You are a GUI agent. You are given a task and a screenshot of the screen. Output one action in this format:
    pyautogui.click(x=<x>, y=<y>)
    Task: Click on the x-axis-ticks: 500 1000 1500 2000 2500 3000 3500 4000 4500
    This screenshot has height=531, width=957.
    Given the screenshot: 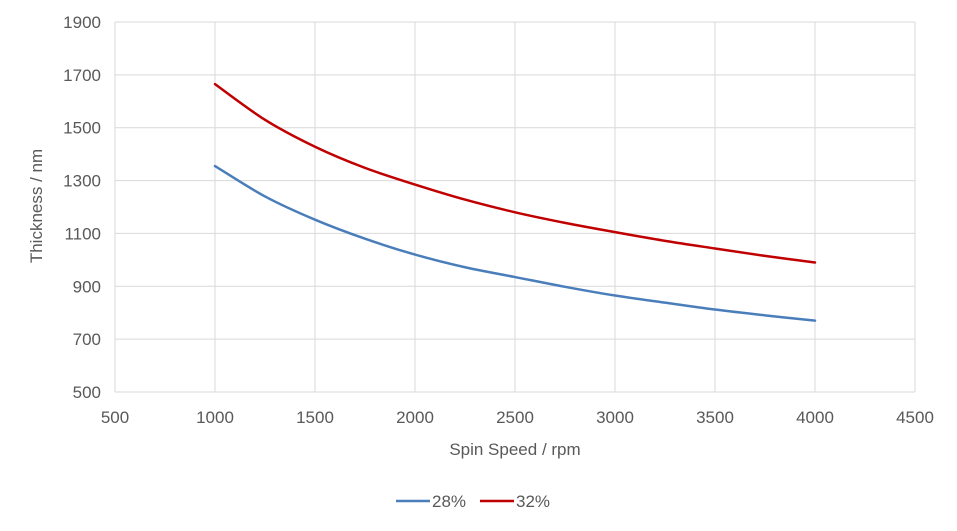 What is the action you would take?
    pyautogui.click(x=517, y=417)
    